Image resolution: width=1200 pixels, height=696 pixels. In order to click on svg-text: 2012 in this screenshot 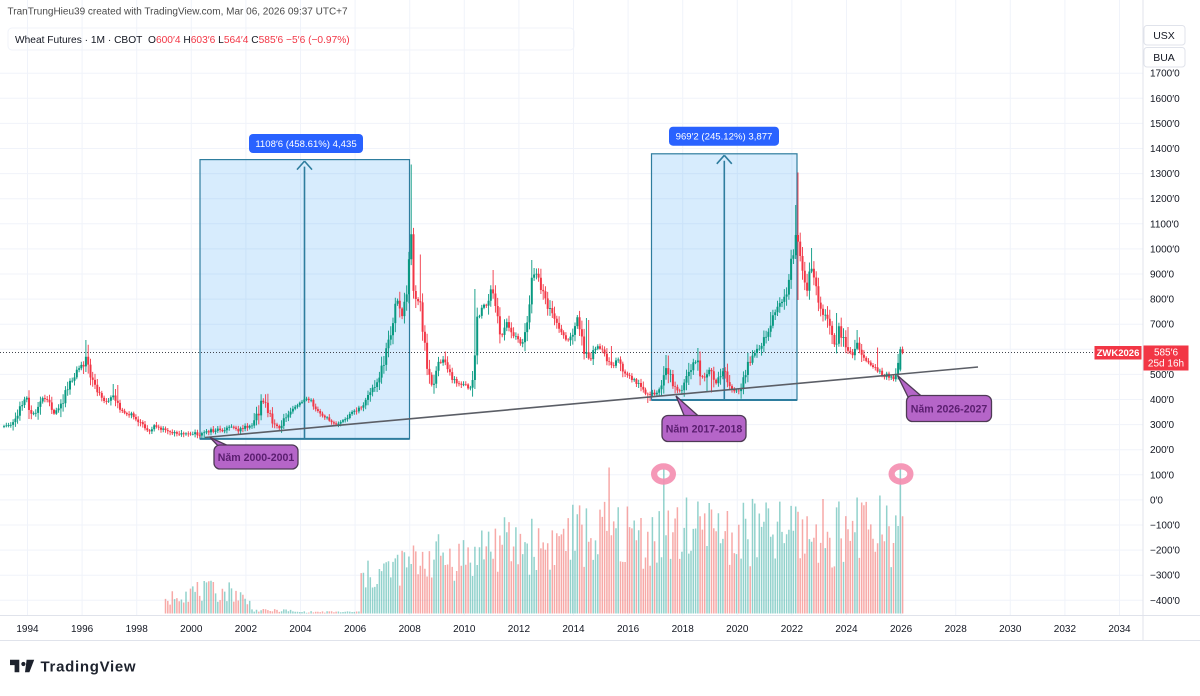, I will do `click(519, 629)`.